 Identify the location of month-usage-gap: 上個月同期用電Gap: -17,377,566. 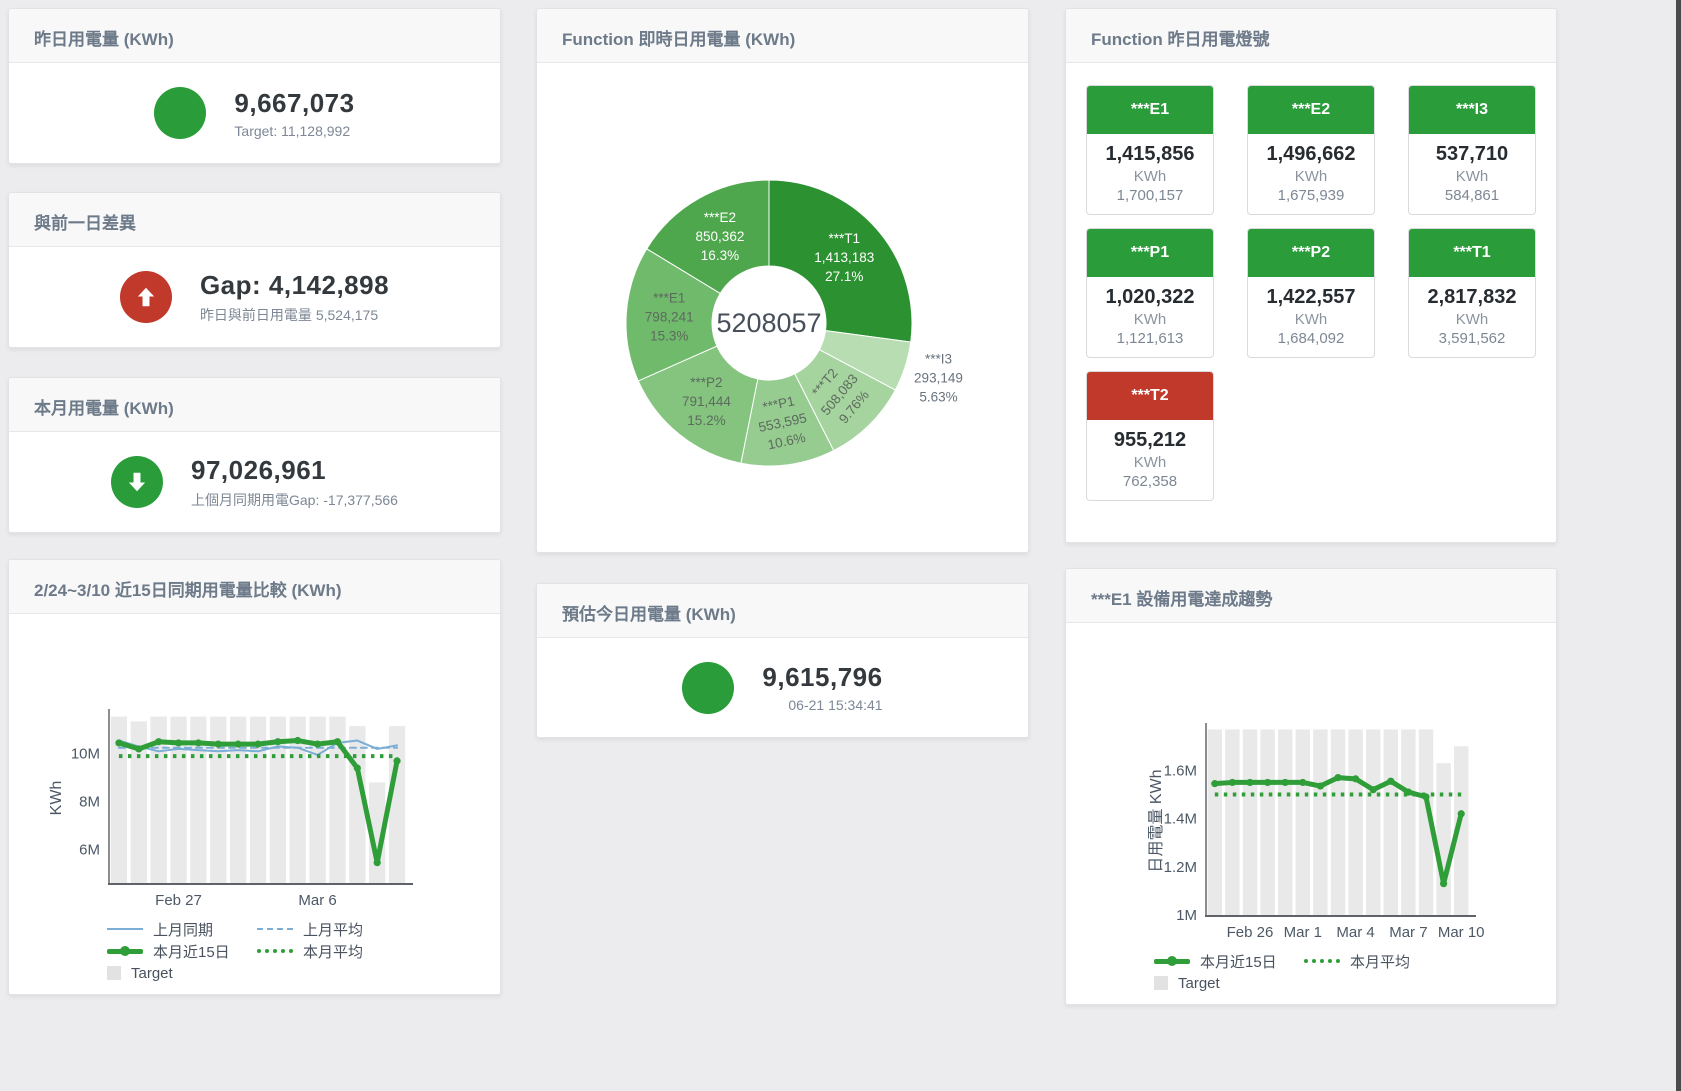
(294, 499).